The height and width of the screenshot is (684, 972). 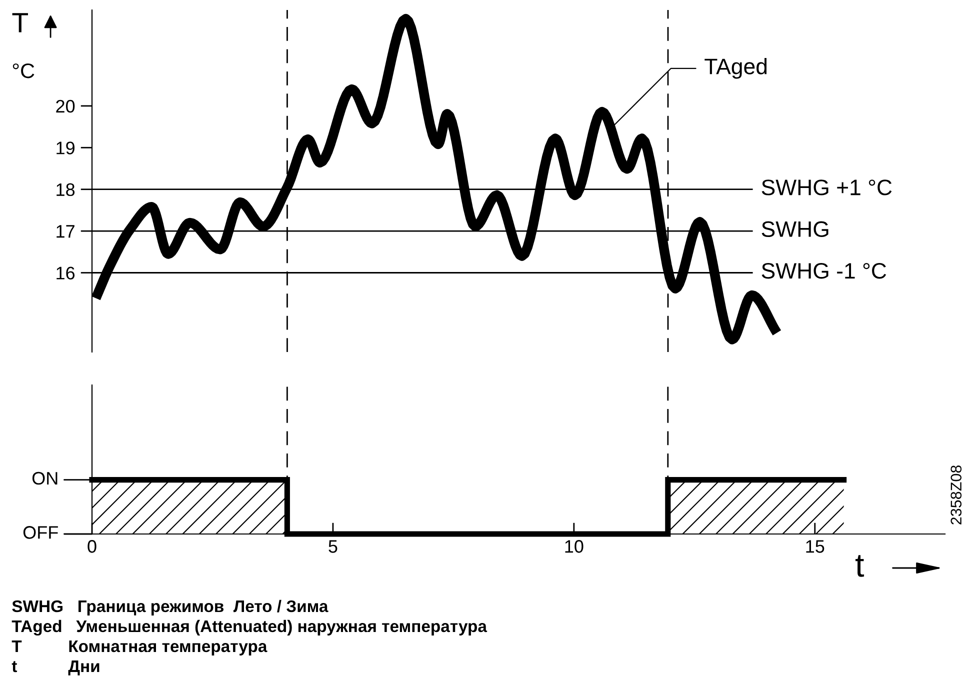 I want to click on text: 2358Z08, so click(x=956, y=495).